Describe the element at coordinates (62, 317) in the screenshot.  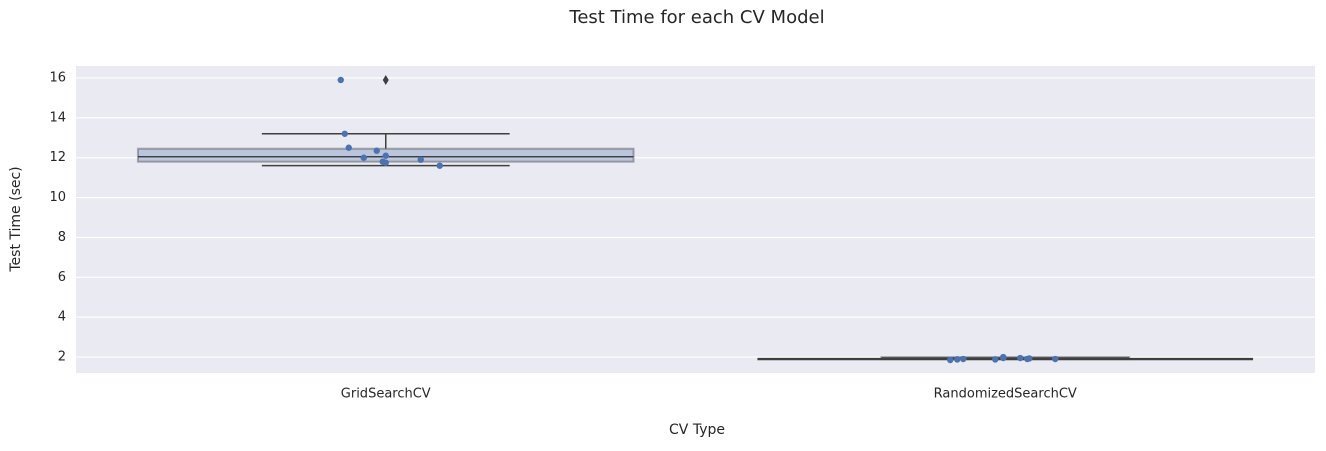
I see `y-tick-label: 4` at that location.